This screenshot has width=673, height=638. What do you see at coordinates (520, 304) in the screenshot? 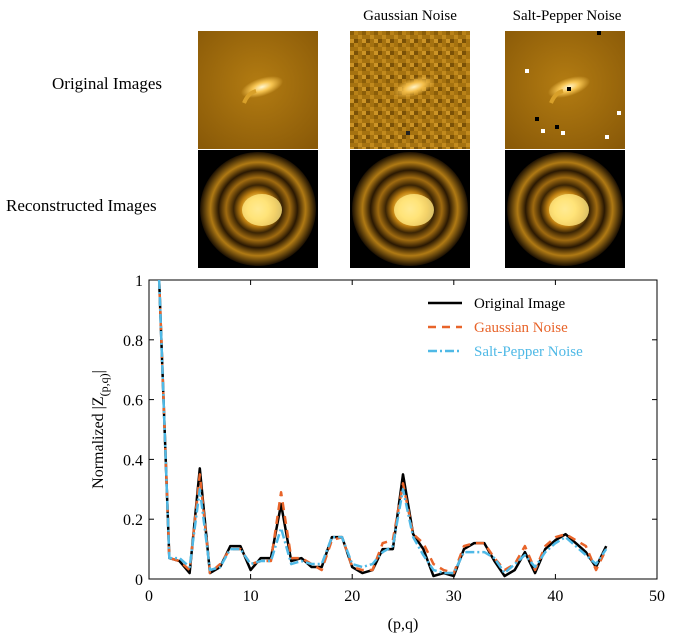
I see `legend-label: Original Image` at bounding box center [520, 304].